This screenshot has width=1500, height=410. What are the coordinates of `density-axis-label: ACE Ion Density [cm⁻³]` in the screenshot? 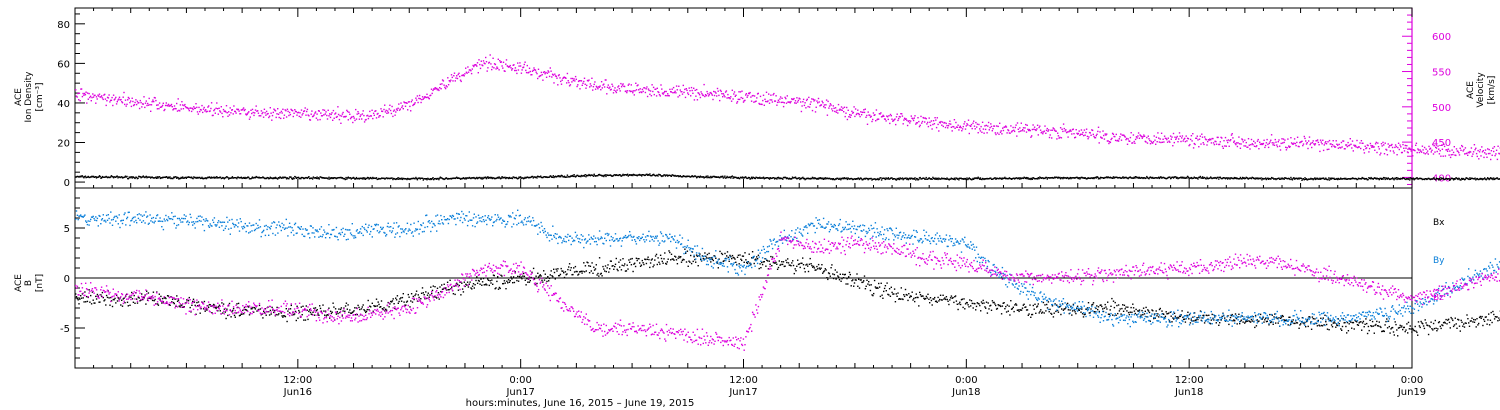 It's located at (29, 97).